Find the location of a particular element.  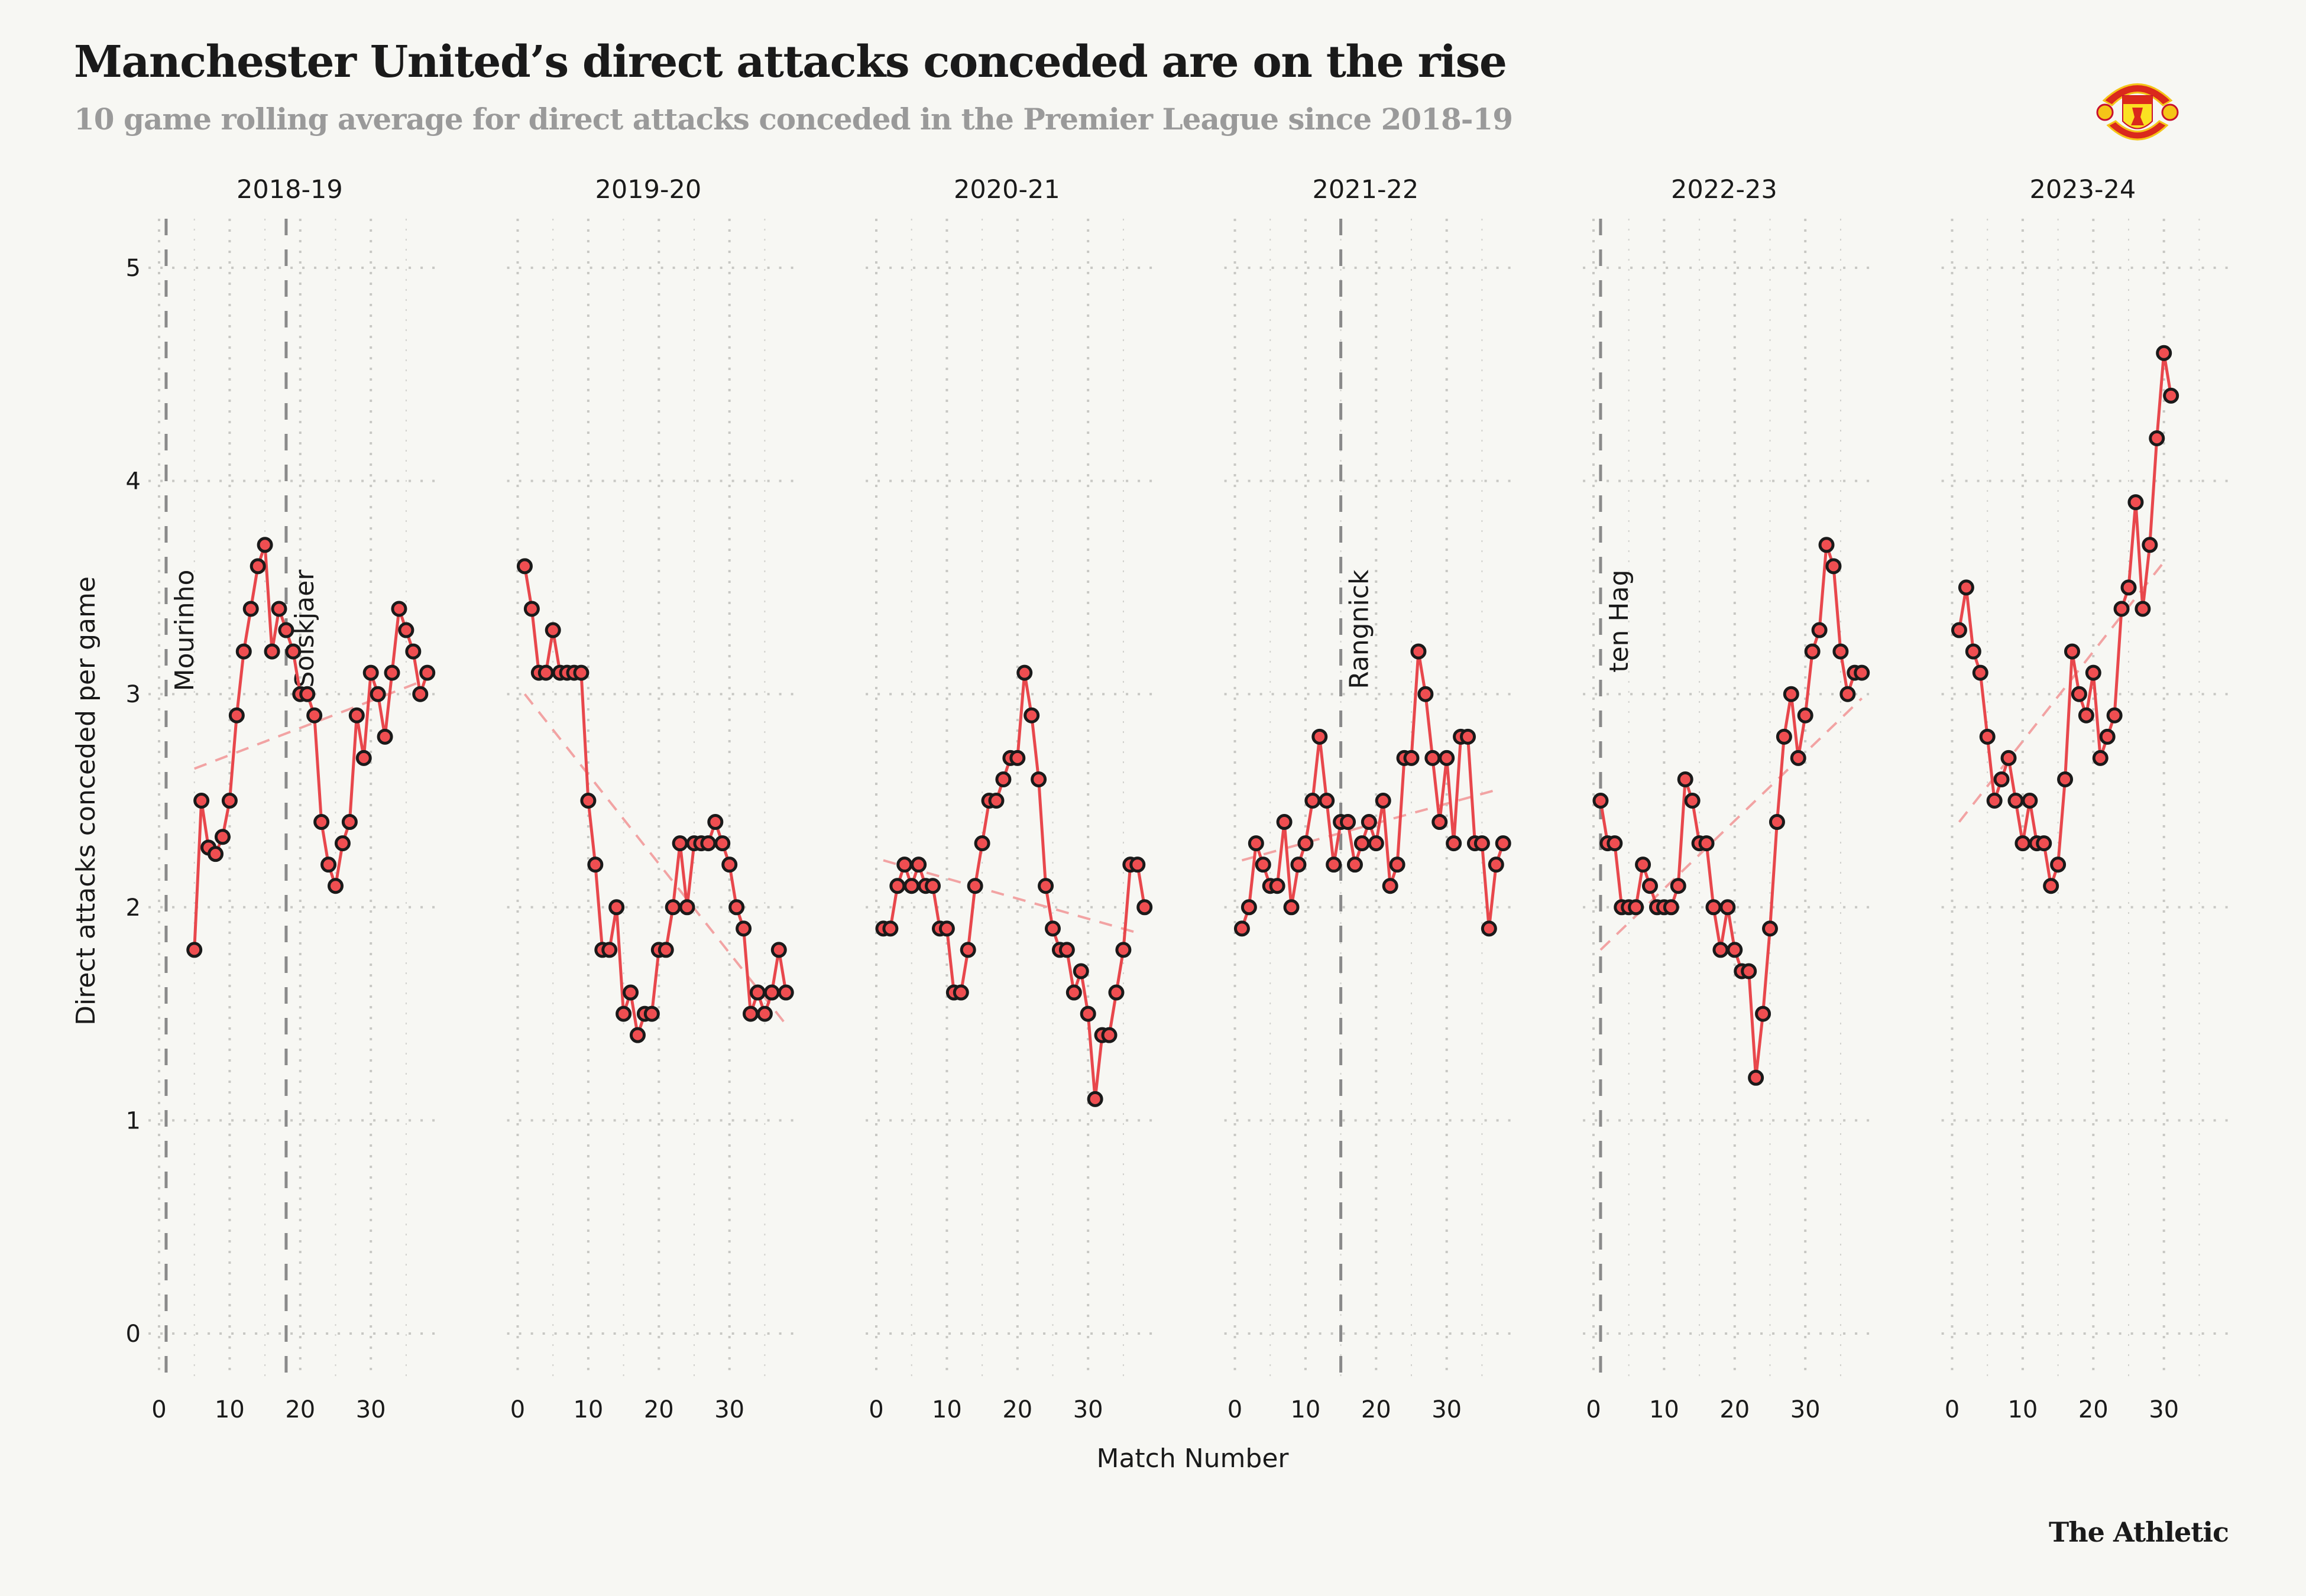

crest-bottom-banner is located at coordinates (2137, 130).